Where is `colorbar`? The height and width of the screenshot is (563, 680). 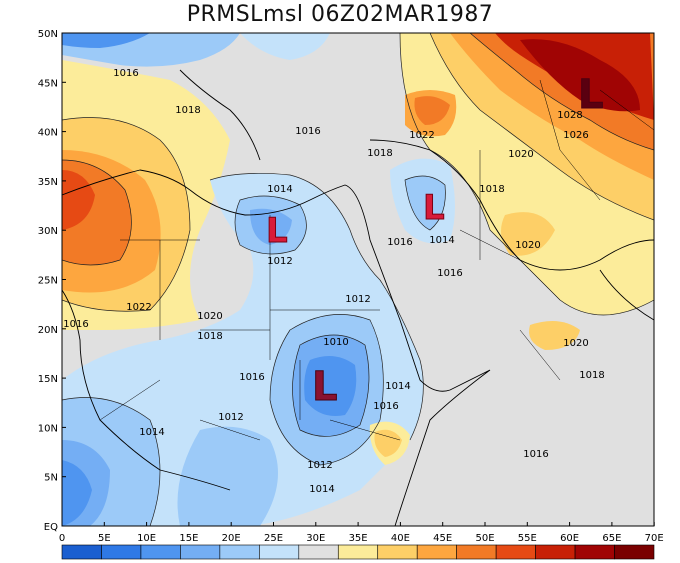 colorbar is located at coordinates (358, 552).